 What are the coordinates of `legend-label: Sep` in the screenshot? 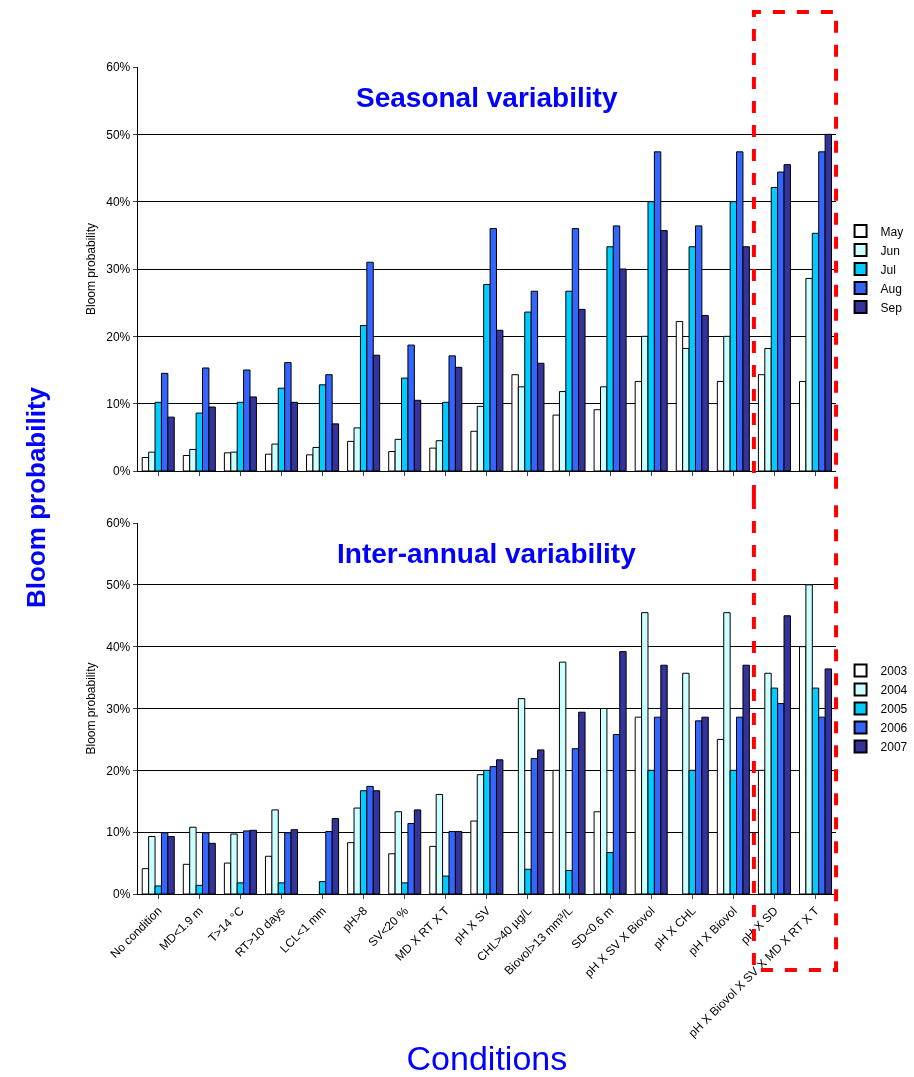 It's located at (891, 307).